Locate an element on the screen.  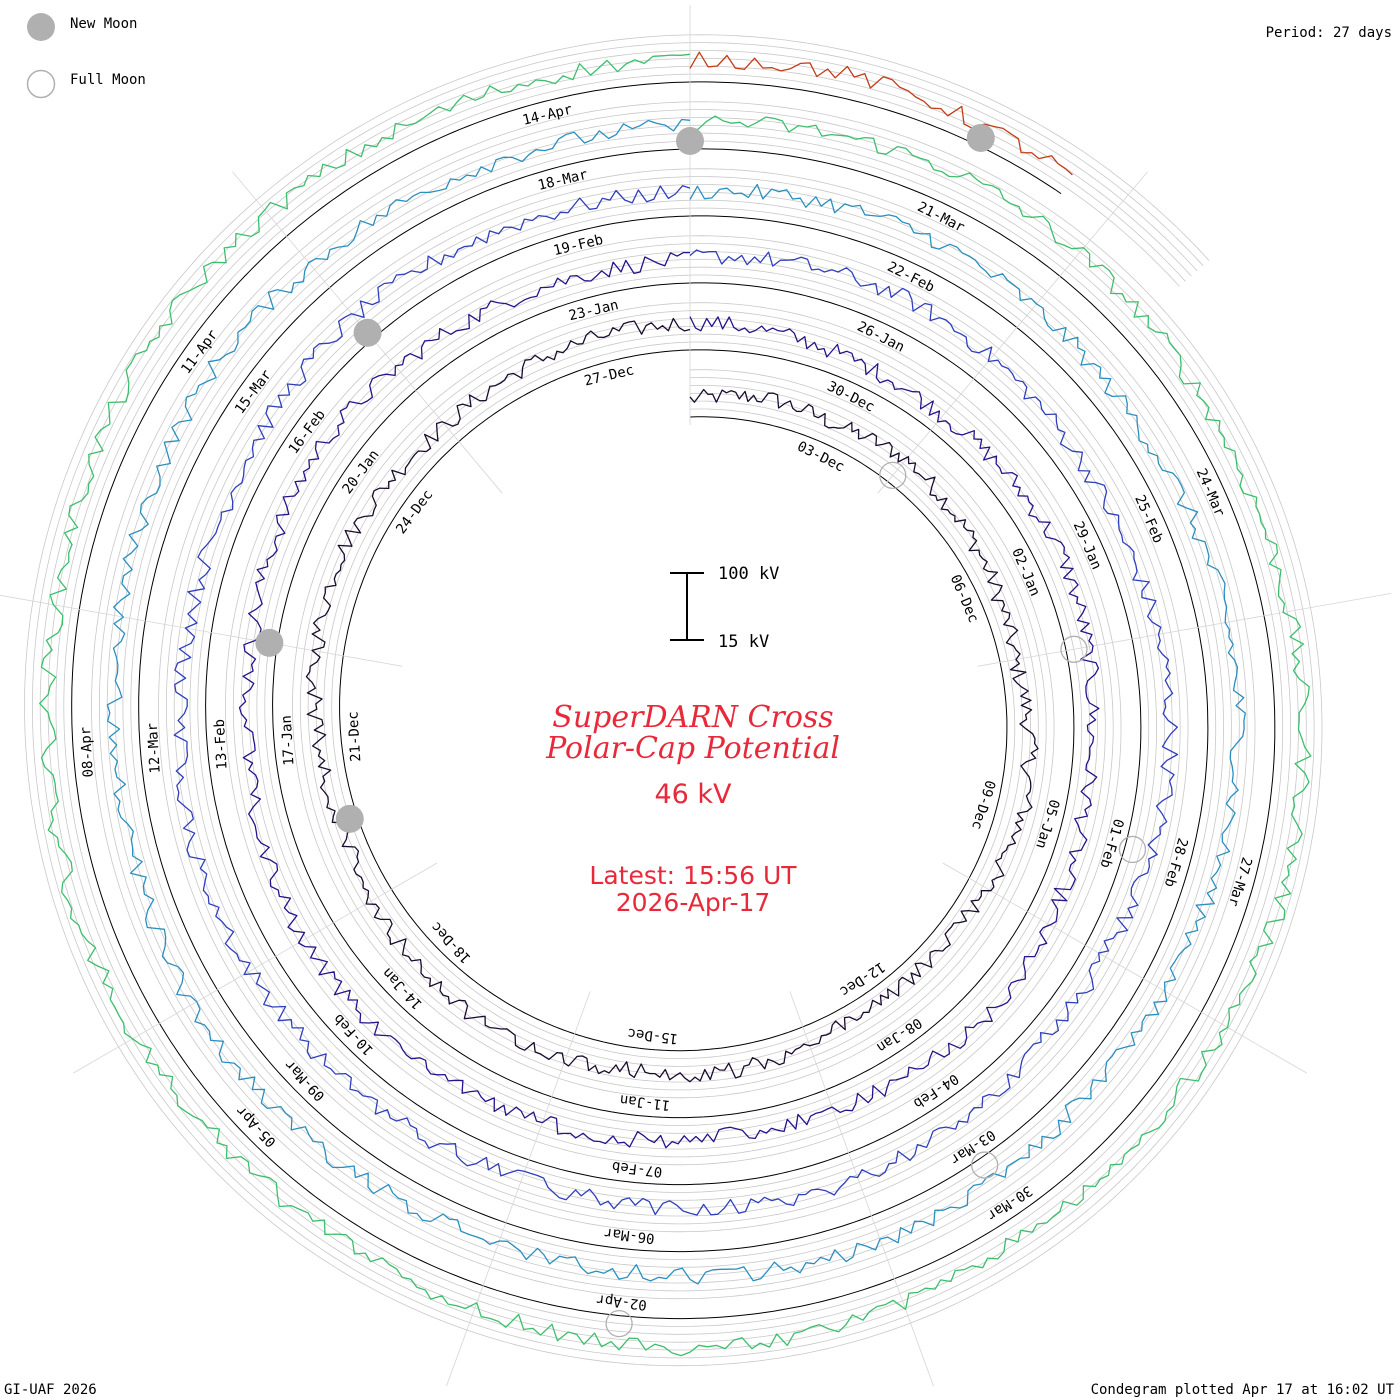
chart-title-line2: Polar-Cap Potential is located at coordinates (692, 748).